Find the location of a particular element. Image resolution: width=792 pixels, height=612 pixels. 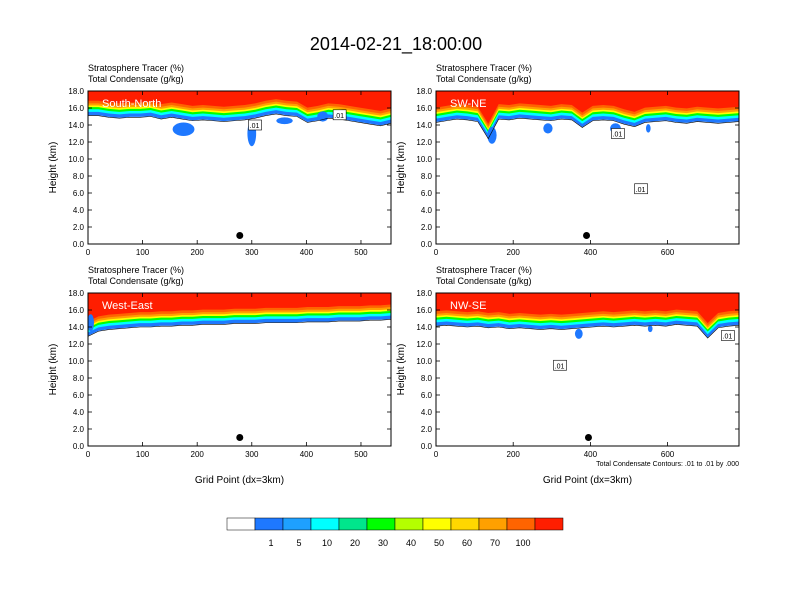

y-tick-label: 2.0 is located at coordinates (427, 227).